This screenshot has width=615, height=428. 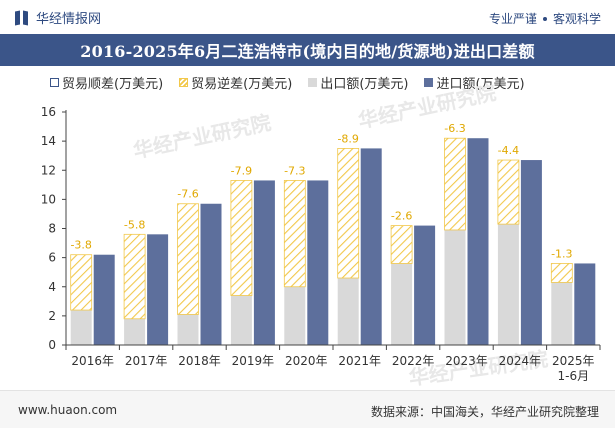 What do you see at coordinates (573, 376) in the screenshot?
I see `x-tick-label: 1-6月` at bounding box center [573, 376].